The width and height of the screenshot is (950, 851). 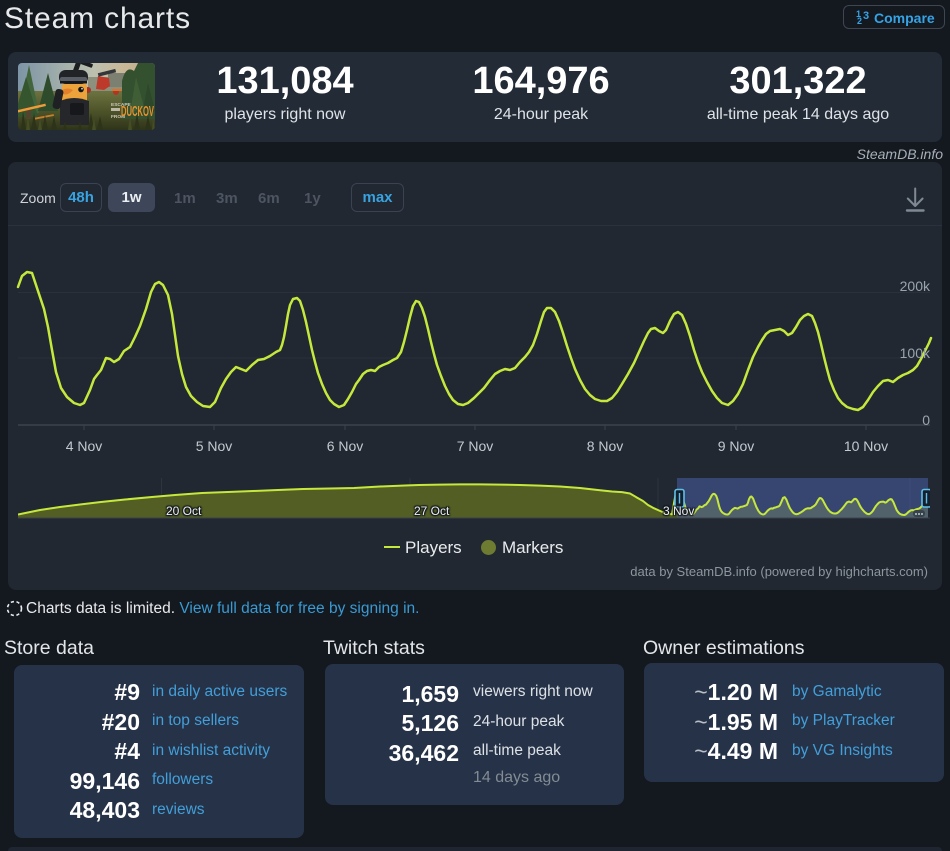 What do you see at coordinates (121, 105) in the screenshot?
I see `svg-text: ESCAPE` at bounding box center [121, 105].